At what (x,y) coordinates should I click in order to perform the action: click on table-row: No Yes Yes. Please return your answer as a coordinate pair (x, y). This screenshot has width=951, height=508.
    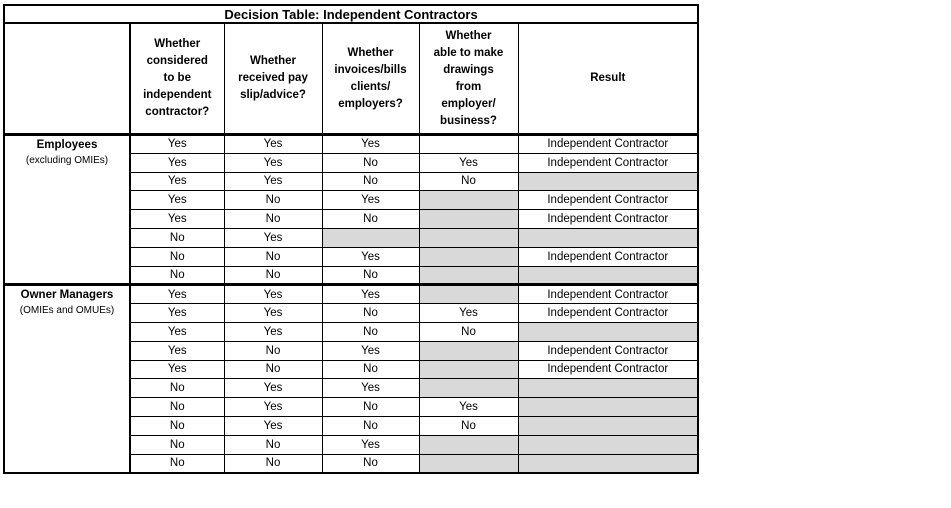
    Looking at the image, I should click on (351, 388).